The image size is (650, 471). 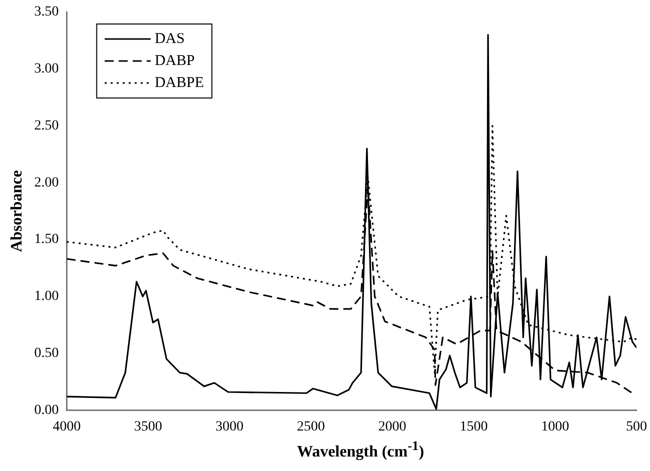 What do you see at coordinates (230, 426) in the screenshot?
I see `x-tick-label: 3000` at bounding box center [230, 426].